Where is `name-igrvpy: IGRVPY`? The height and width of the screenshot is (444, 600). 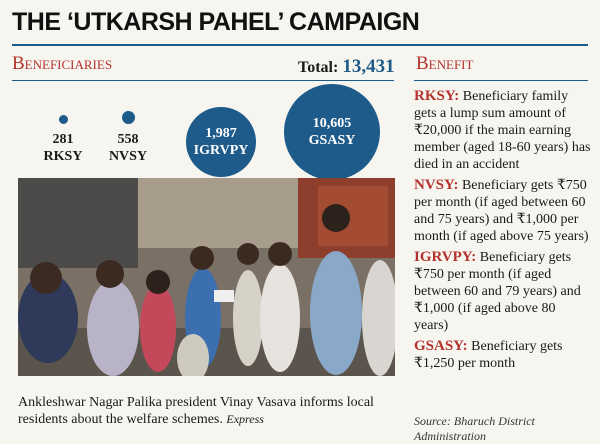
name-igrvpy: IGRVPY is located at coordinates (221, 150).